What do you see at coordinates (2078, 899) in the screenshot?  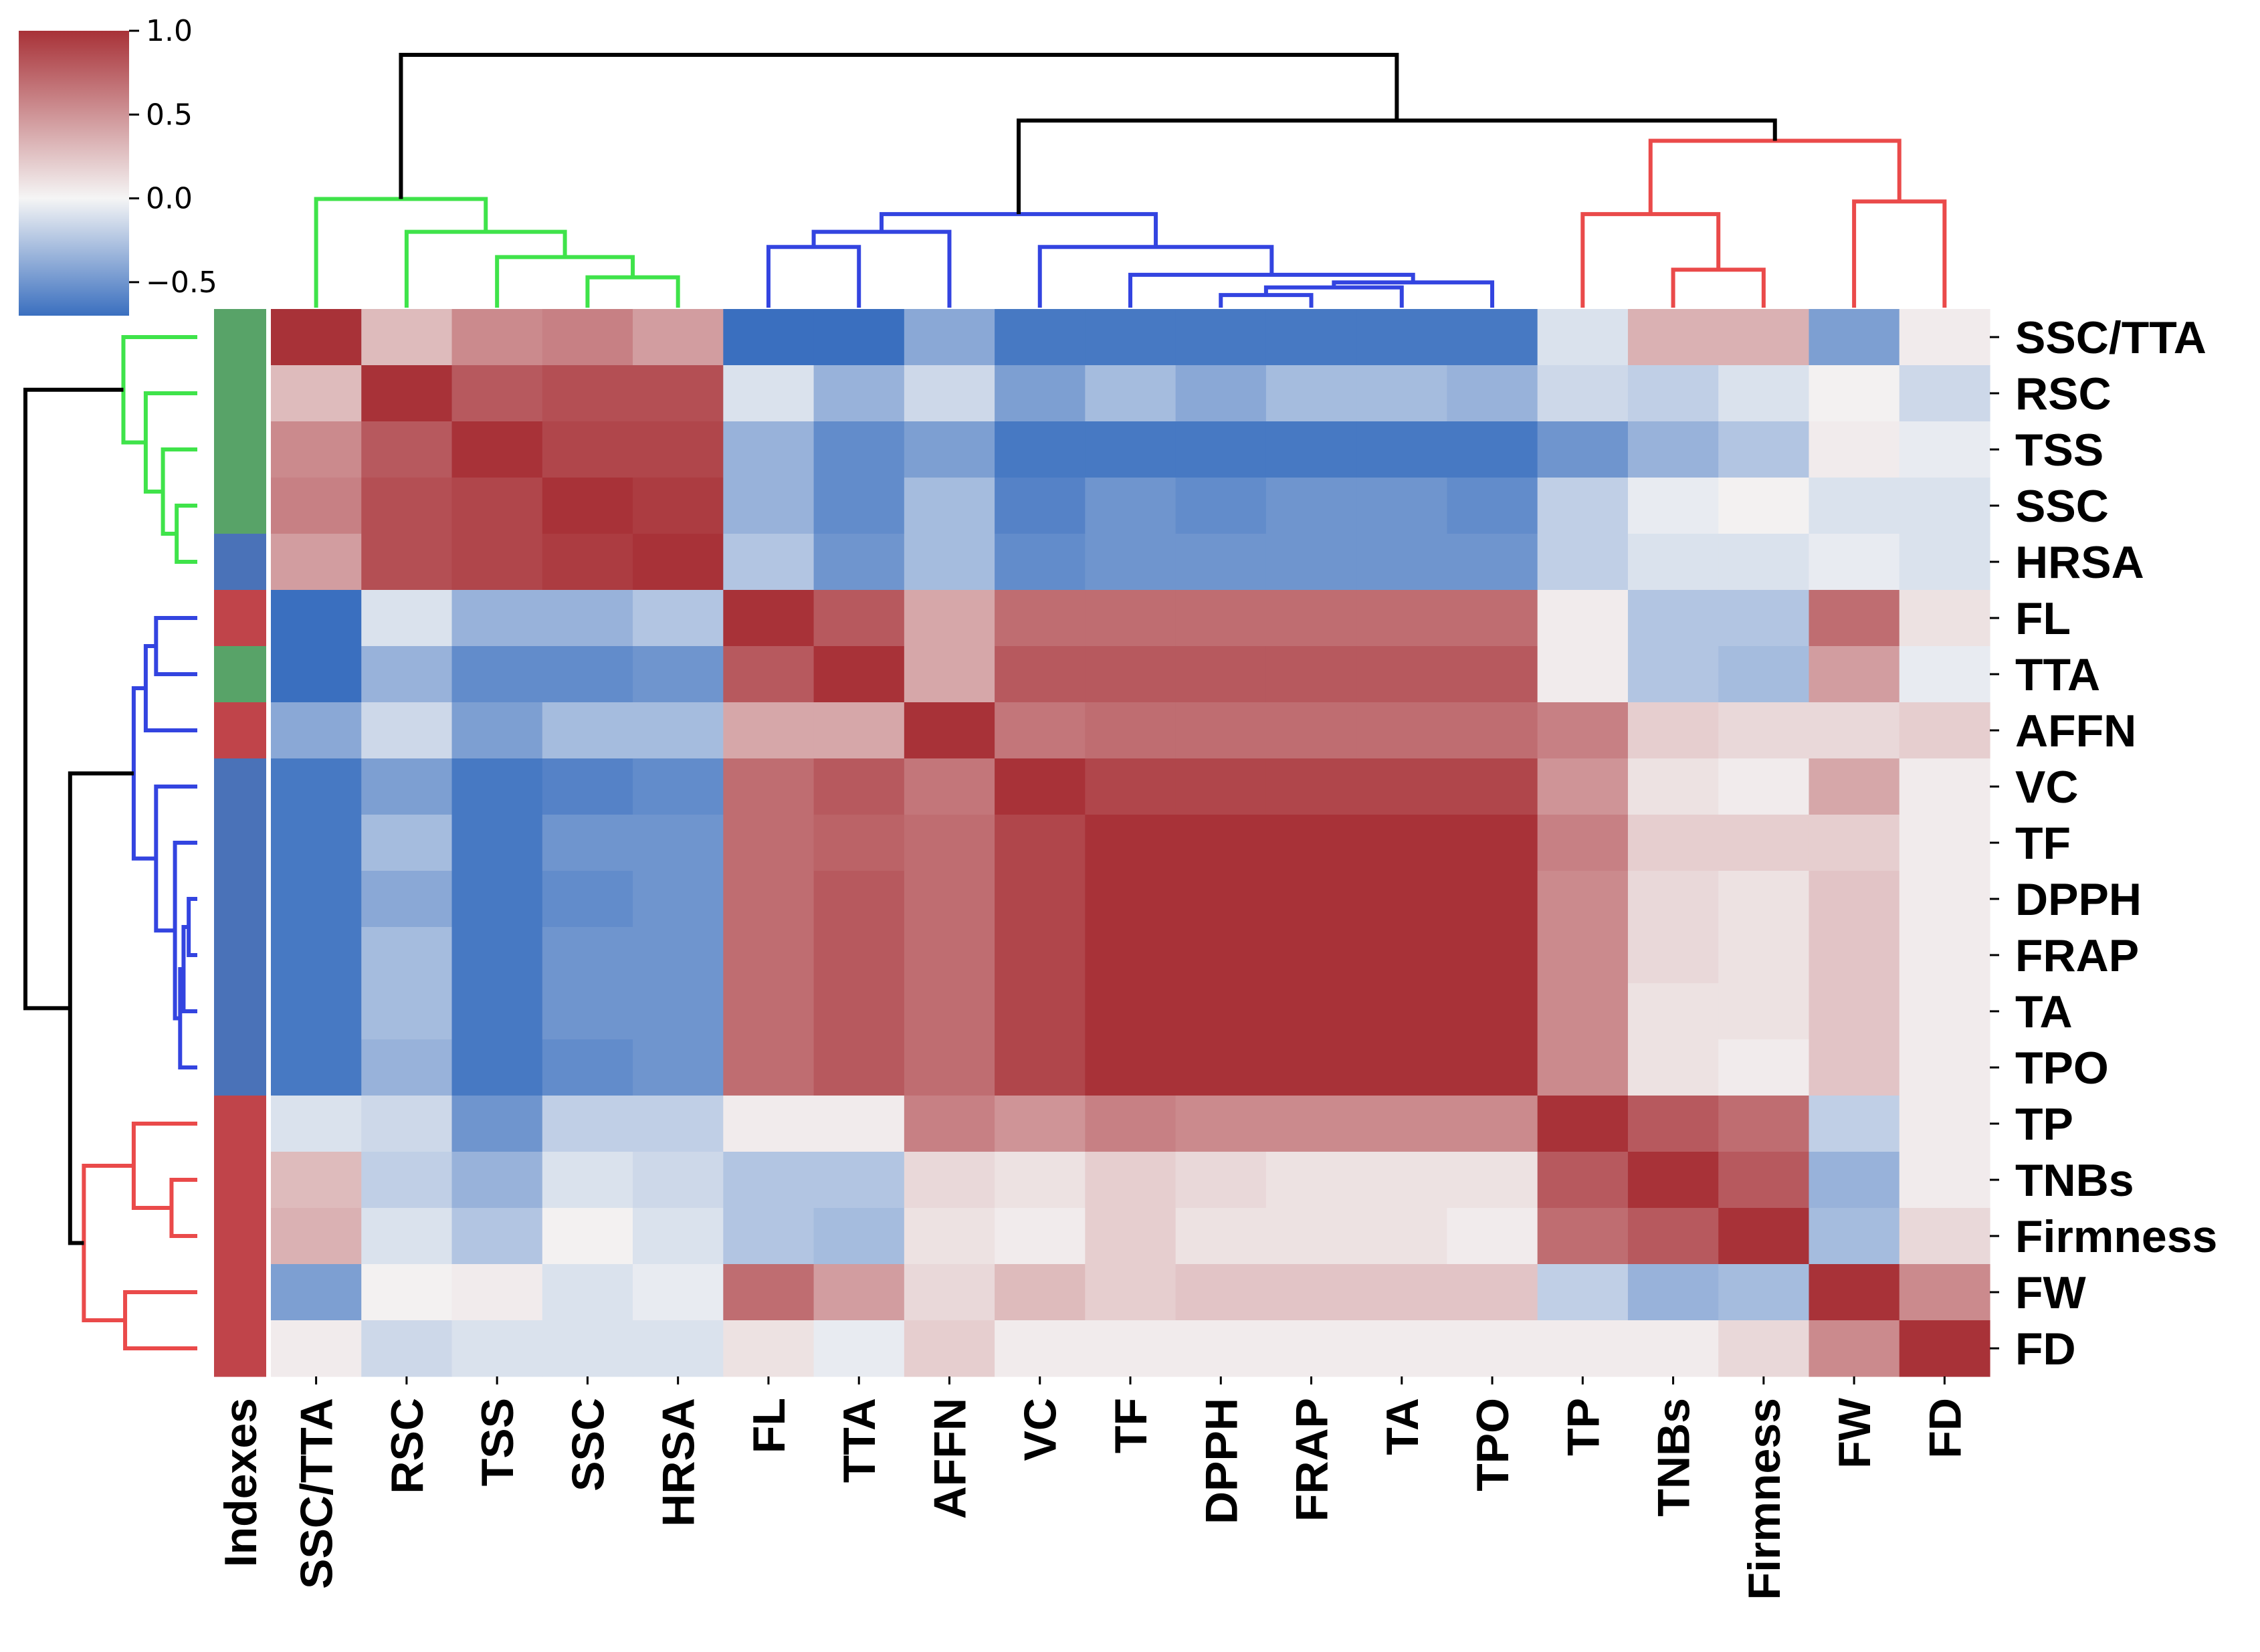 I see `row-label: DPPH` at bounding box center [2078, 899].